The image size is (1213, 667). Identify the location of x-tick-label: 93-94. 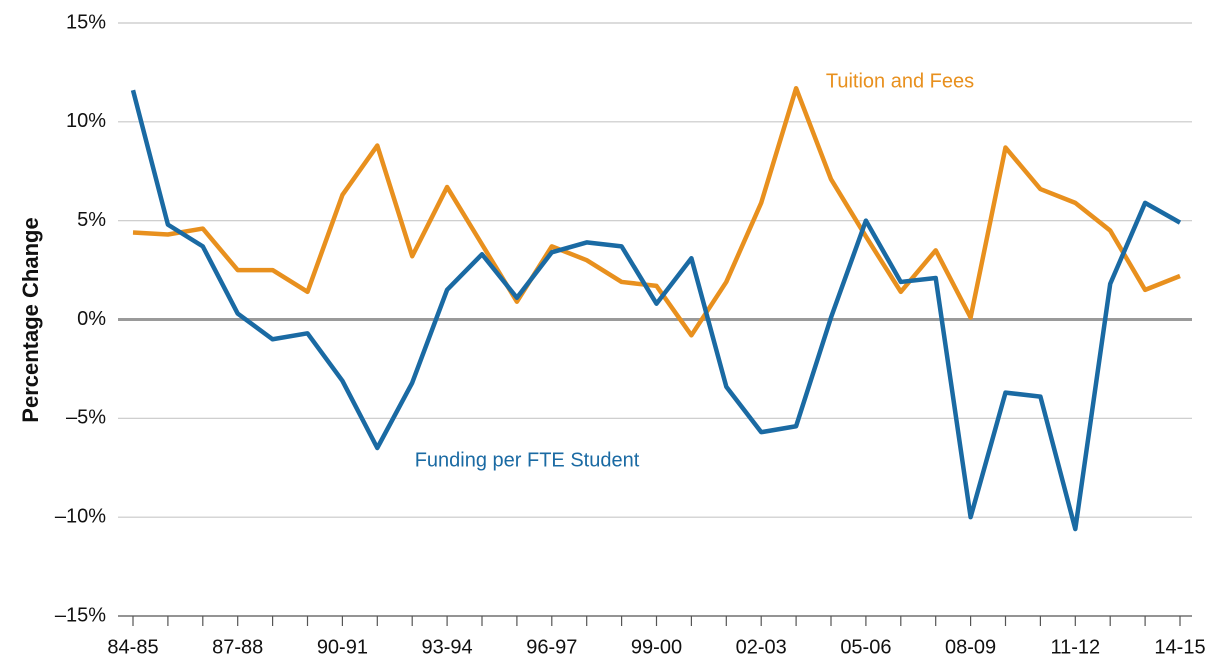
(447, 647).